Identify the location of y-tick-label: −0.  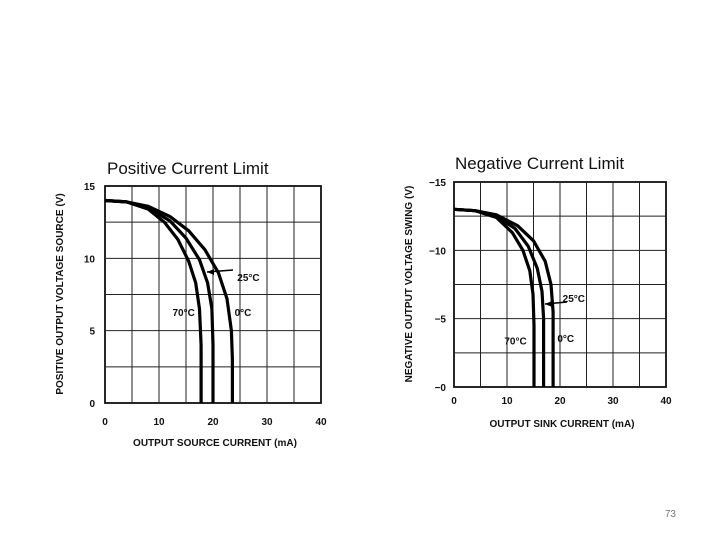
(441, 388).